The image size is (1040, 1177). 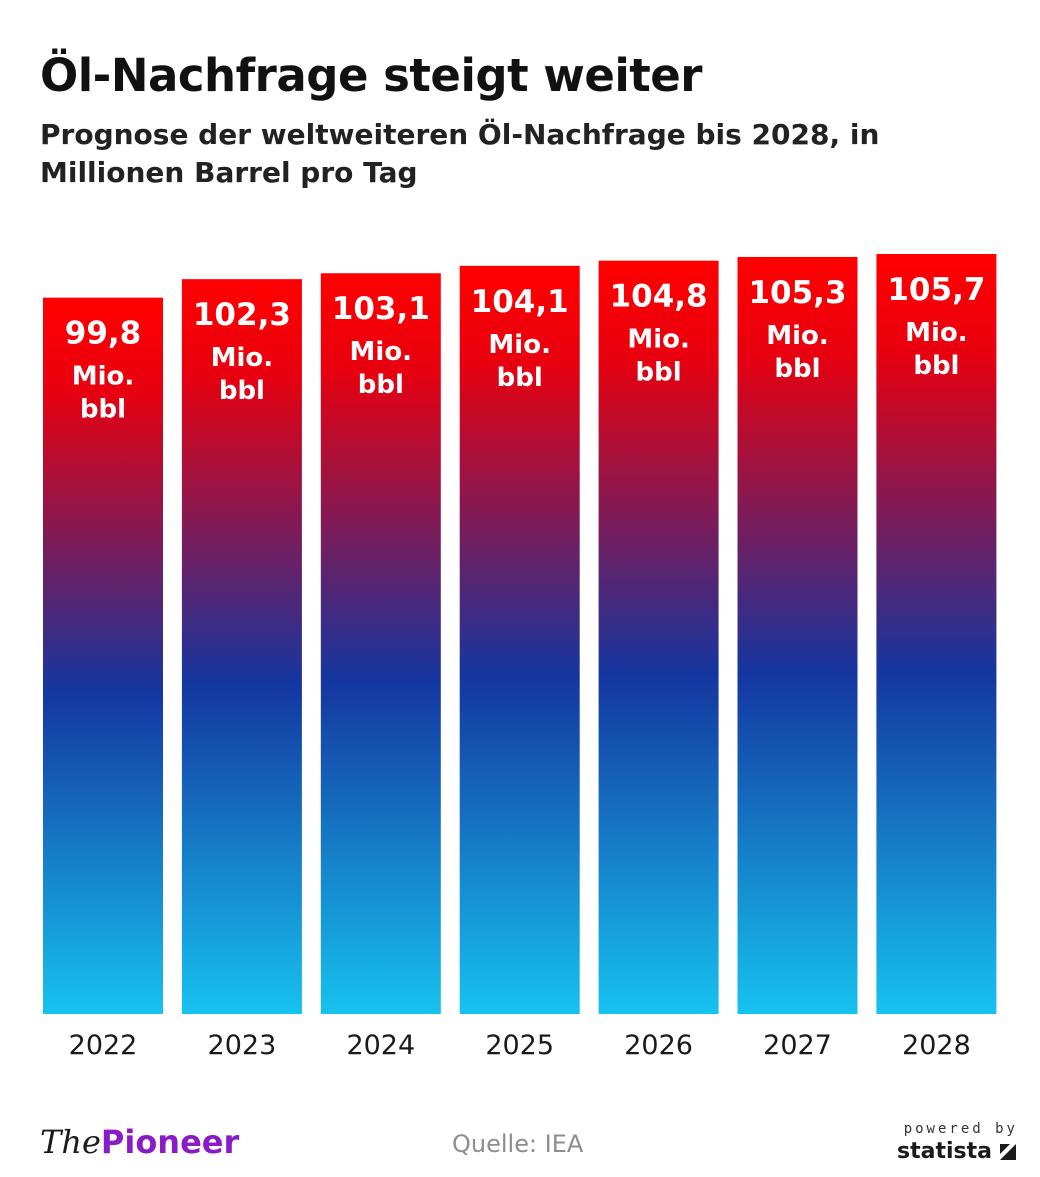 I want to click on unit-label-2025-1: Mio., so click(x=519, y=345).